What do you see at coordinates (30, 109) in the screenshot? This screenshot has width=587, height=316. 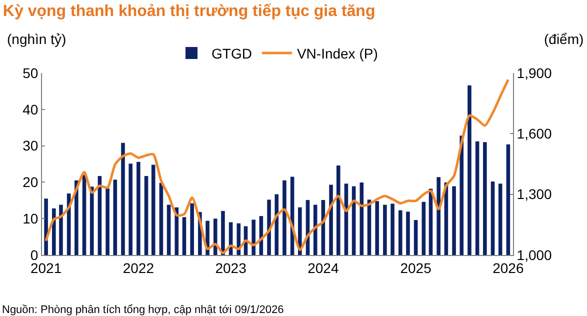 I see `y-tick-label: 40` at bounding box center [30, 109].